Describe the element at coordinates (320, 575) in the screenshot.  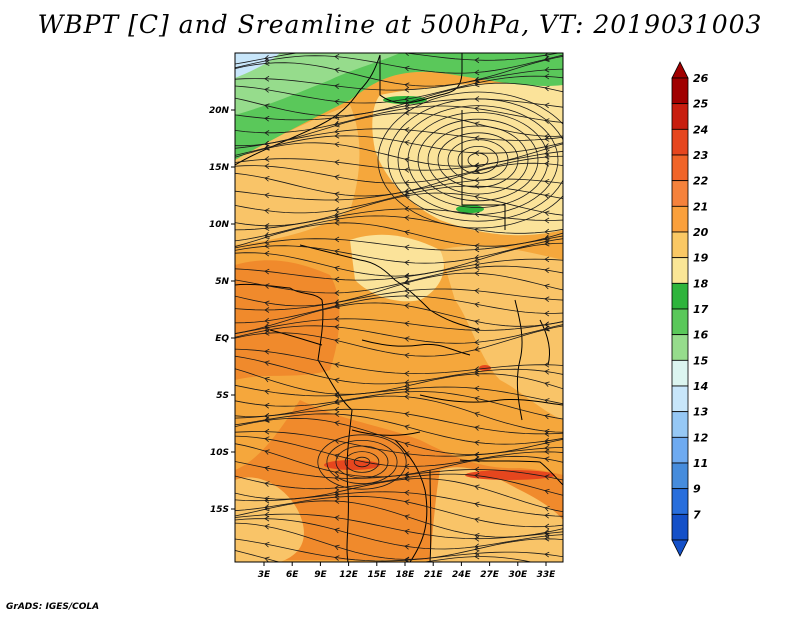
I see `lon-tick-label: 9E` at that location.